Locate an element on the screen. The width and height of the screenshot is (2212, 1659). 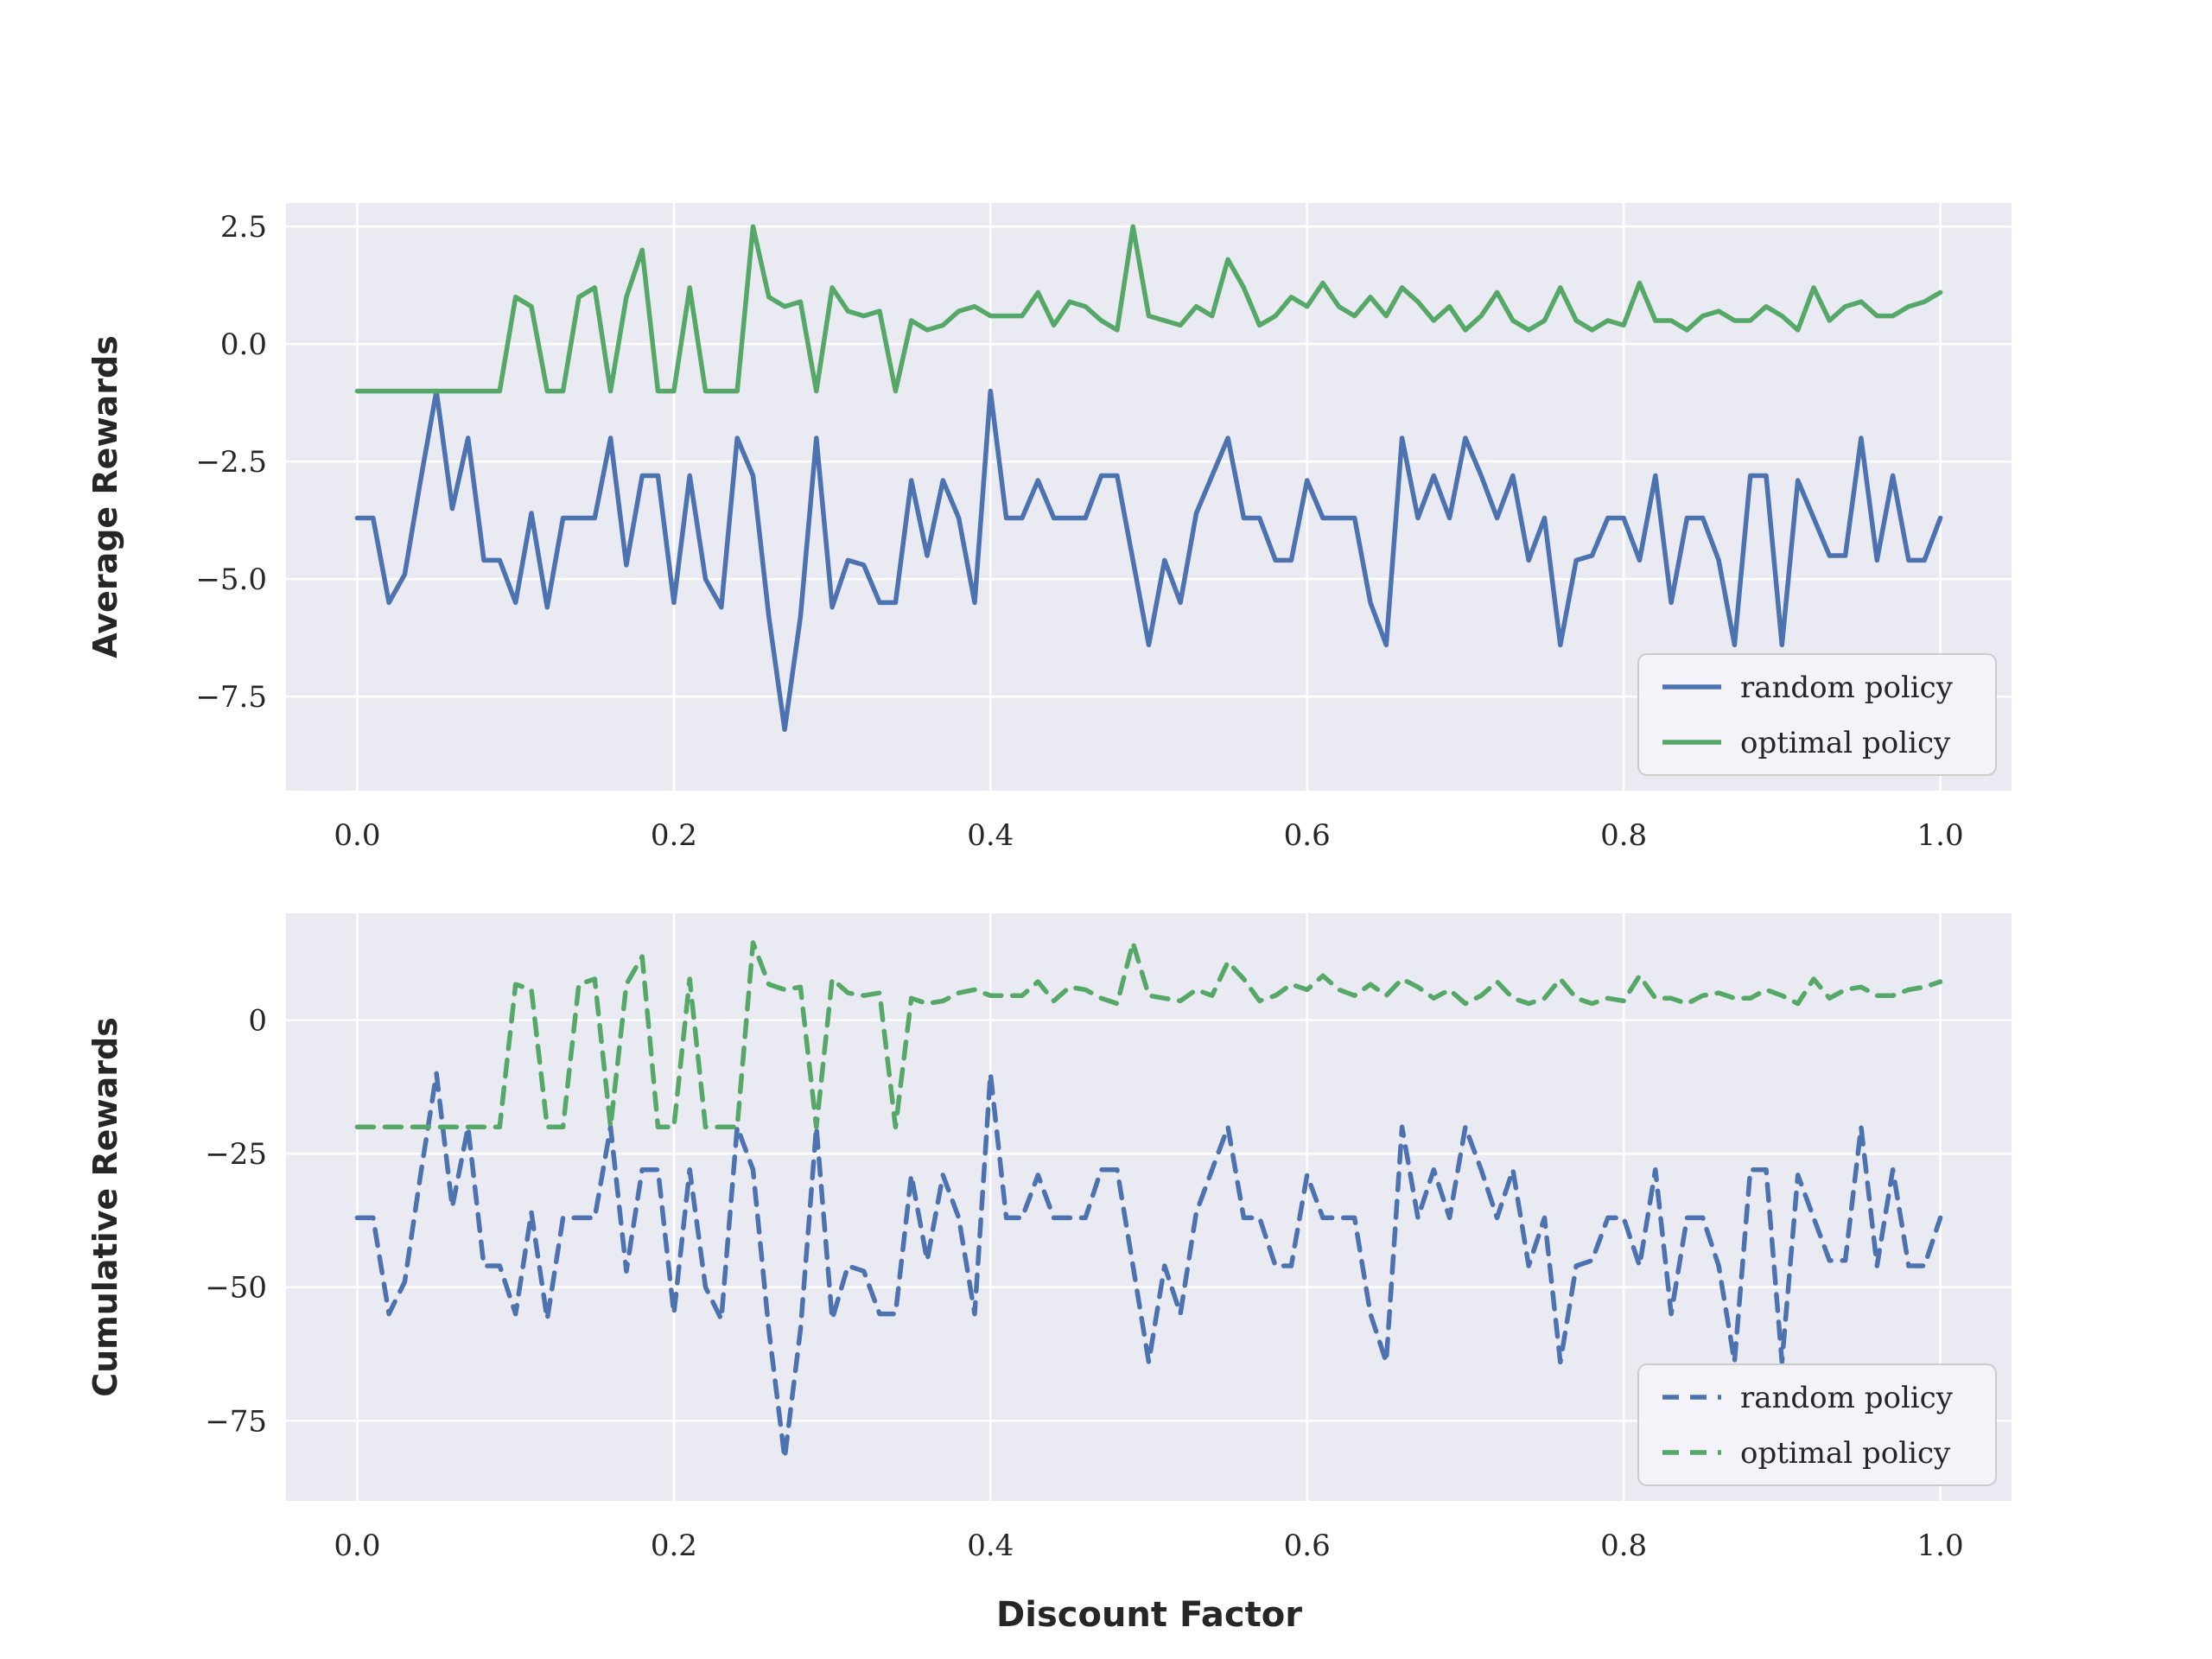
y-tick-label: −7.5 is located at coordinates (231, 697).